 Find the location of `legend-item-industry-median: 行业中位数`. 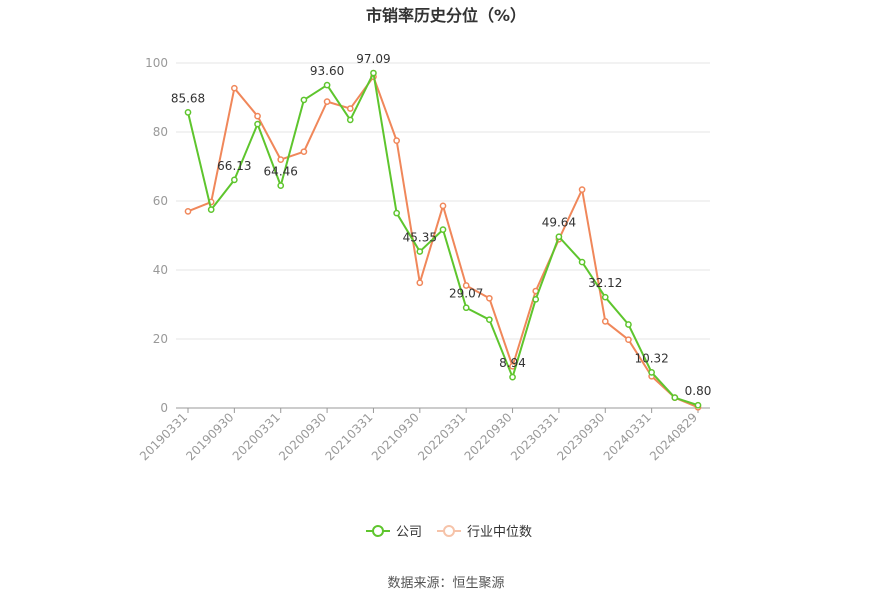

legend-item-industry-median: 行业中位数 is located at coordinates (484, 532).